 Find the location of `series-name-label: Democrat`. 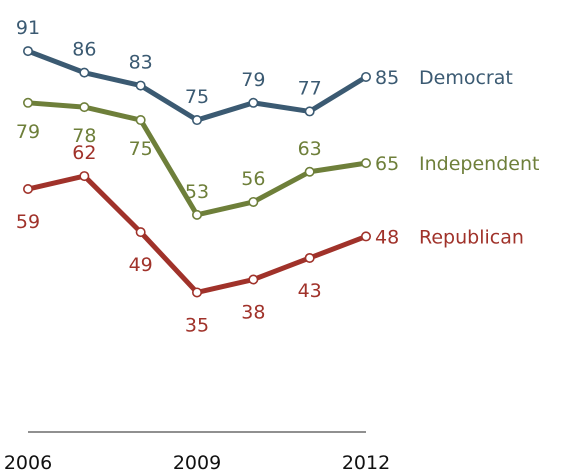

series-name-label: Democrat is located at coordinates (466, 78).